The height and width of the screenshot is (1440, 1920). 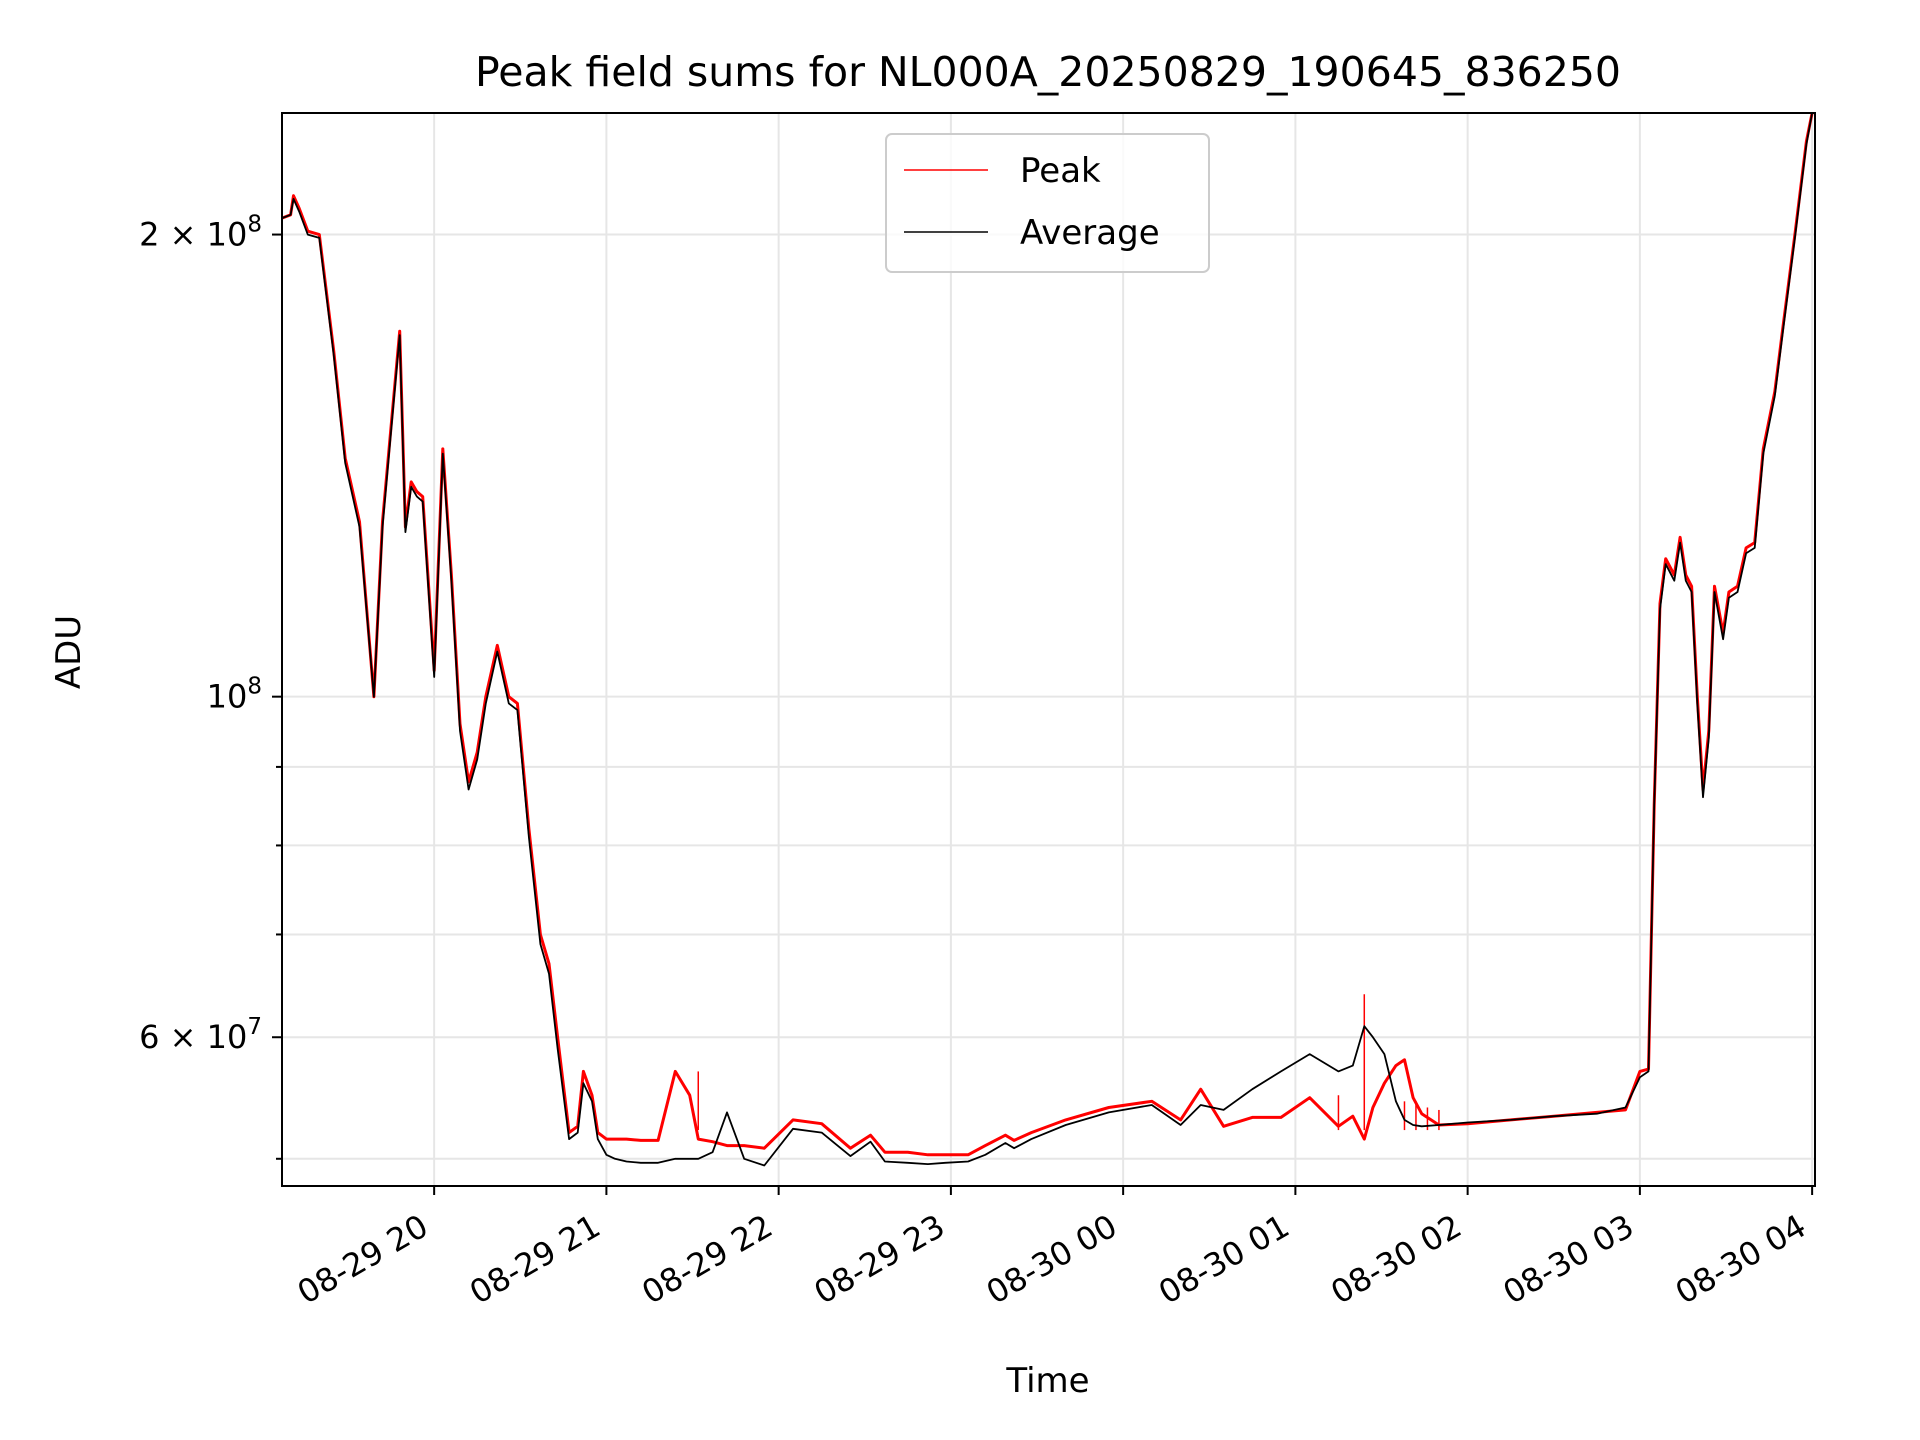 I want to click on y-tick-label: 2 × 108, so click(x=200, y=233).